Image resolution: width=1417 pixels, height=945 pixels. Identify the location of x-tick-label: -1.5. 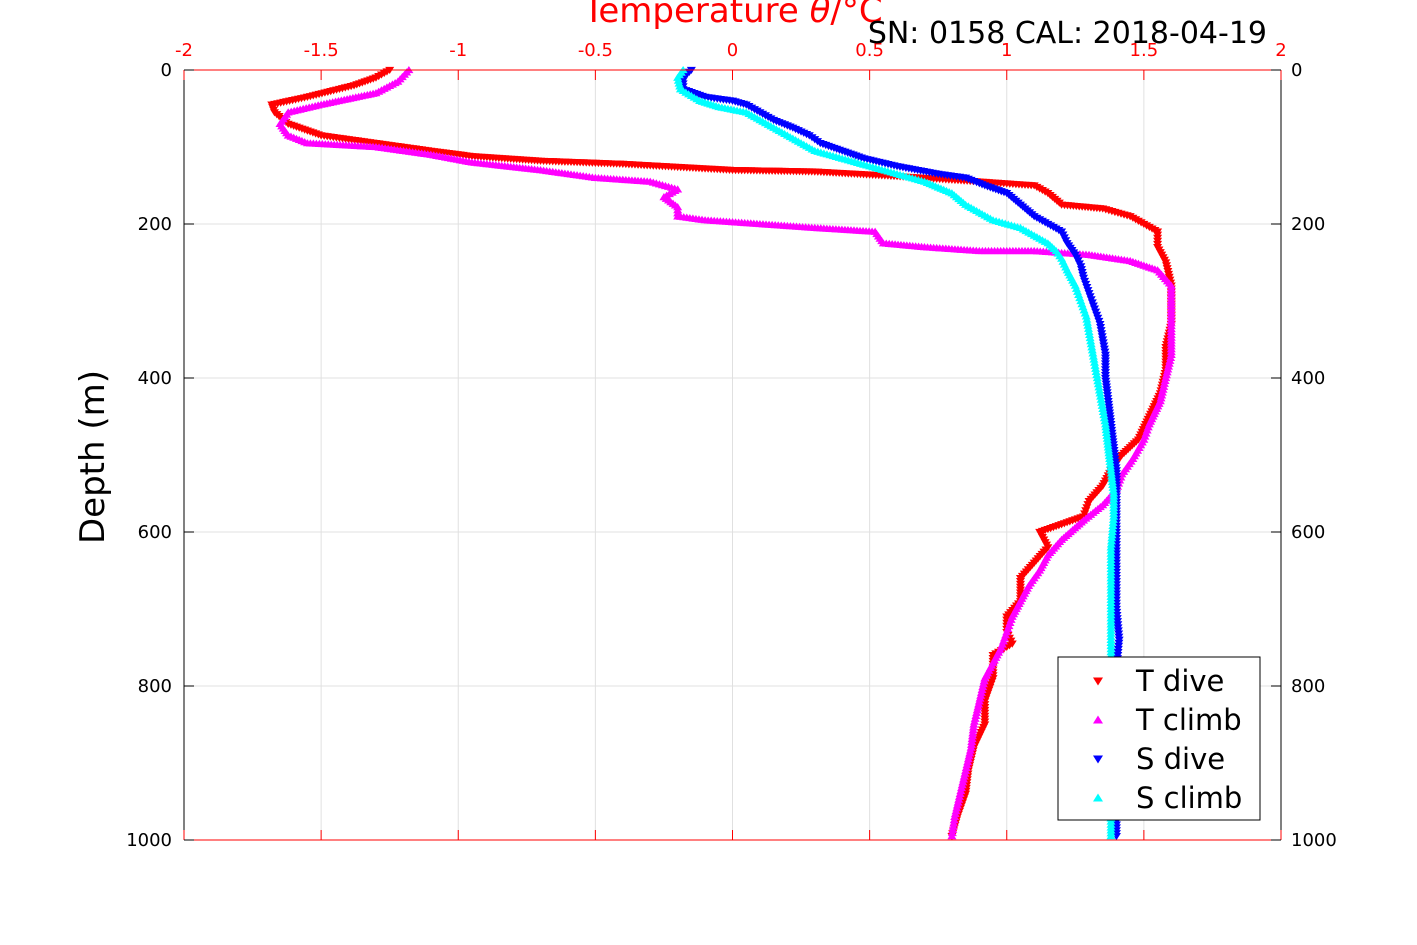
(321, 50).